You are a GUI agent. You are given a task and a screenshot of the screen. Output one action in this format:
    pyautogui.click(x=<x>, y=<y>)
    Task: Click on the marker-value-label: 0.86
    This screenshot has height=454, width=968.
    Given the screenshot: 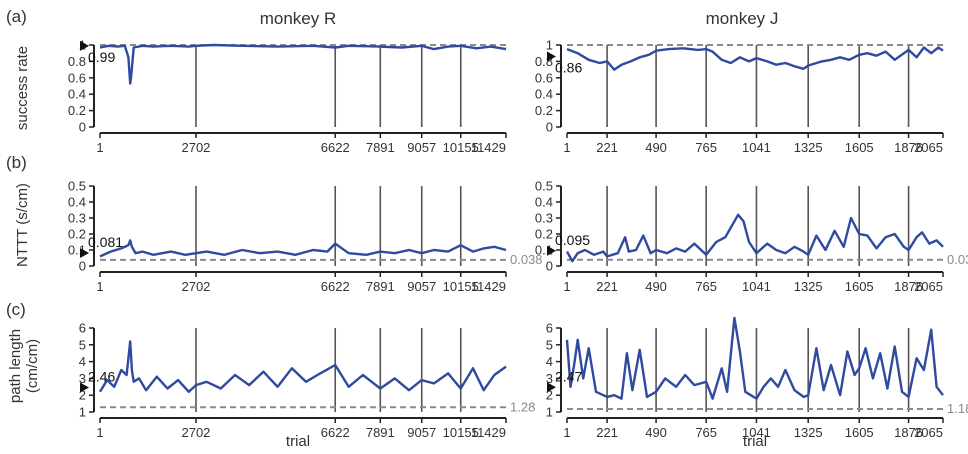 What is the action you would take?
    pyautogui.click(x=568, y=67)
    